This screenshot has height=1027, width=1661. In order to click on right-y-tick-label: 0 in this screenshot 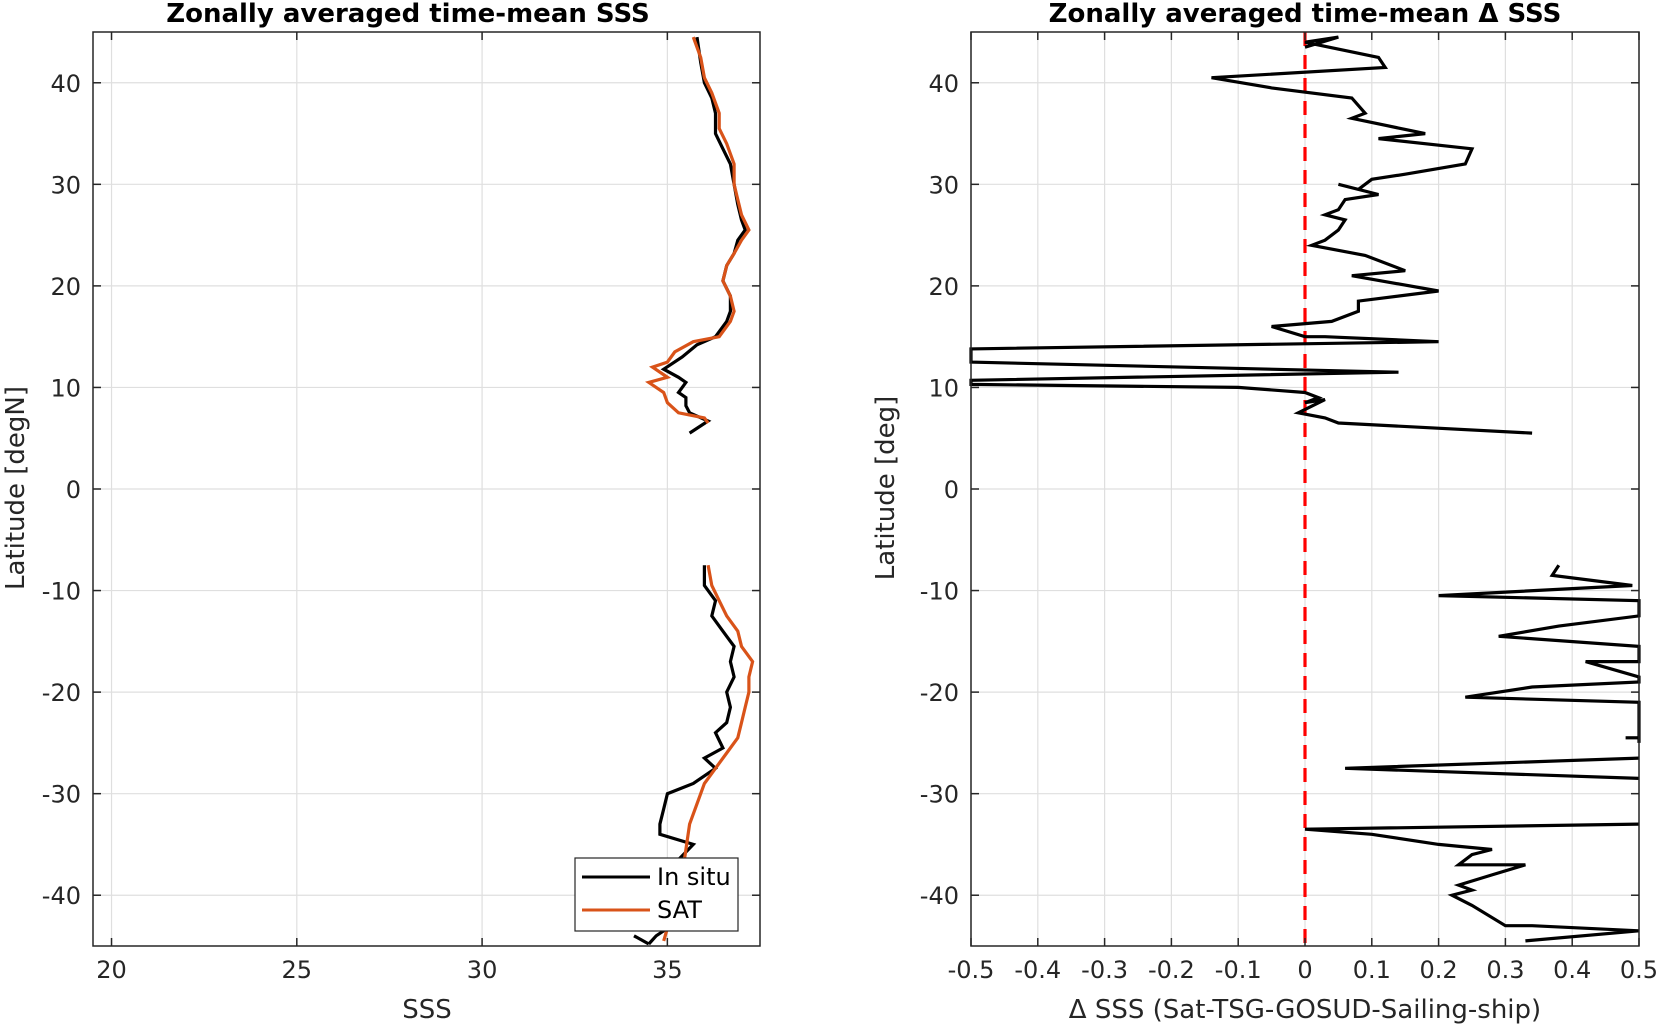, I will do `click(951, 490)`.